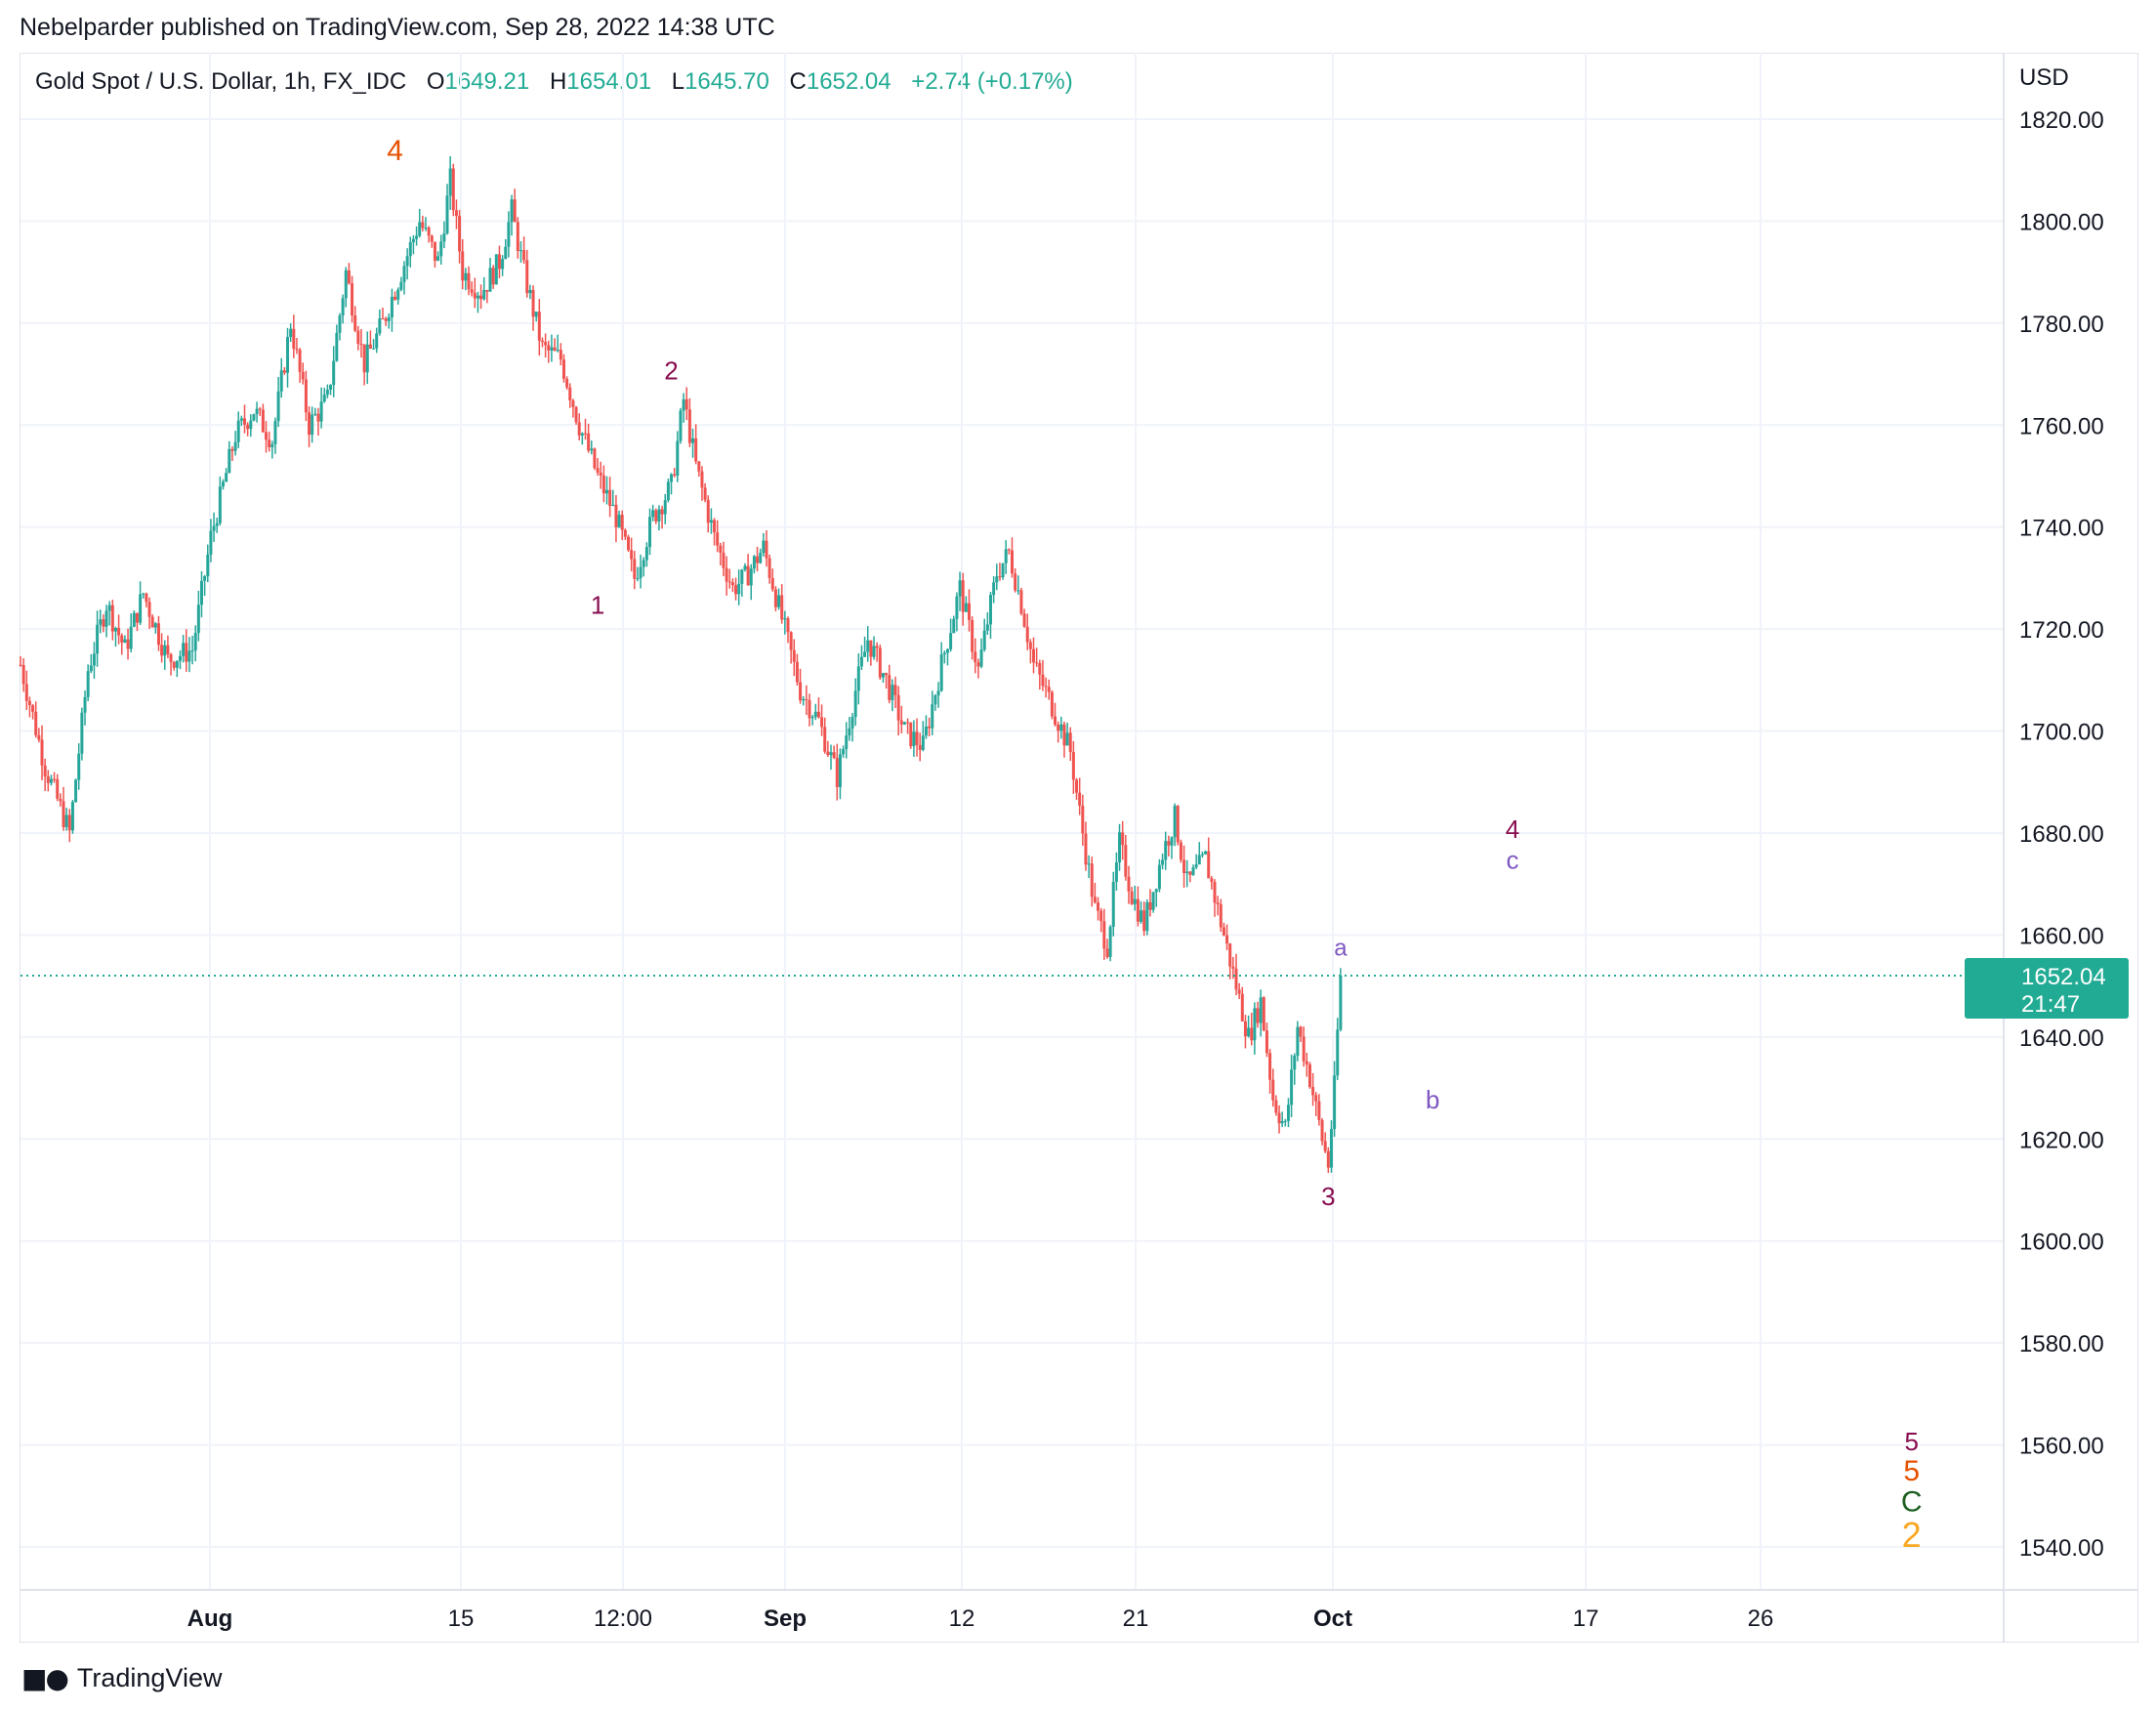 The image size is (2156, 1711). Describe the element at coordinates (992, 82) in the screenshot. I see `change-value: +2.74 (+0.17%)` at that location.